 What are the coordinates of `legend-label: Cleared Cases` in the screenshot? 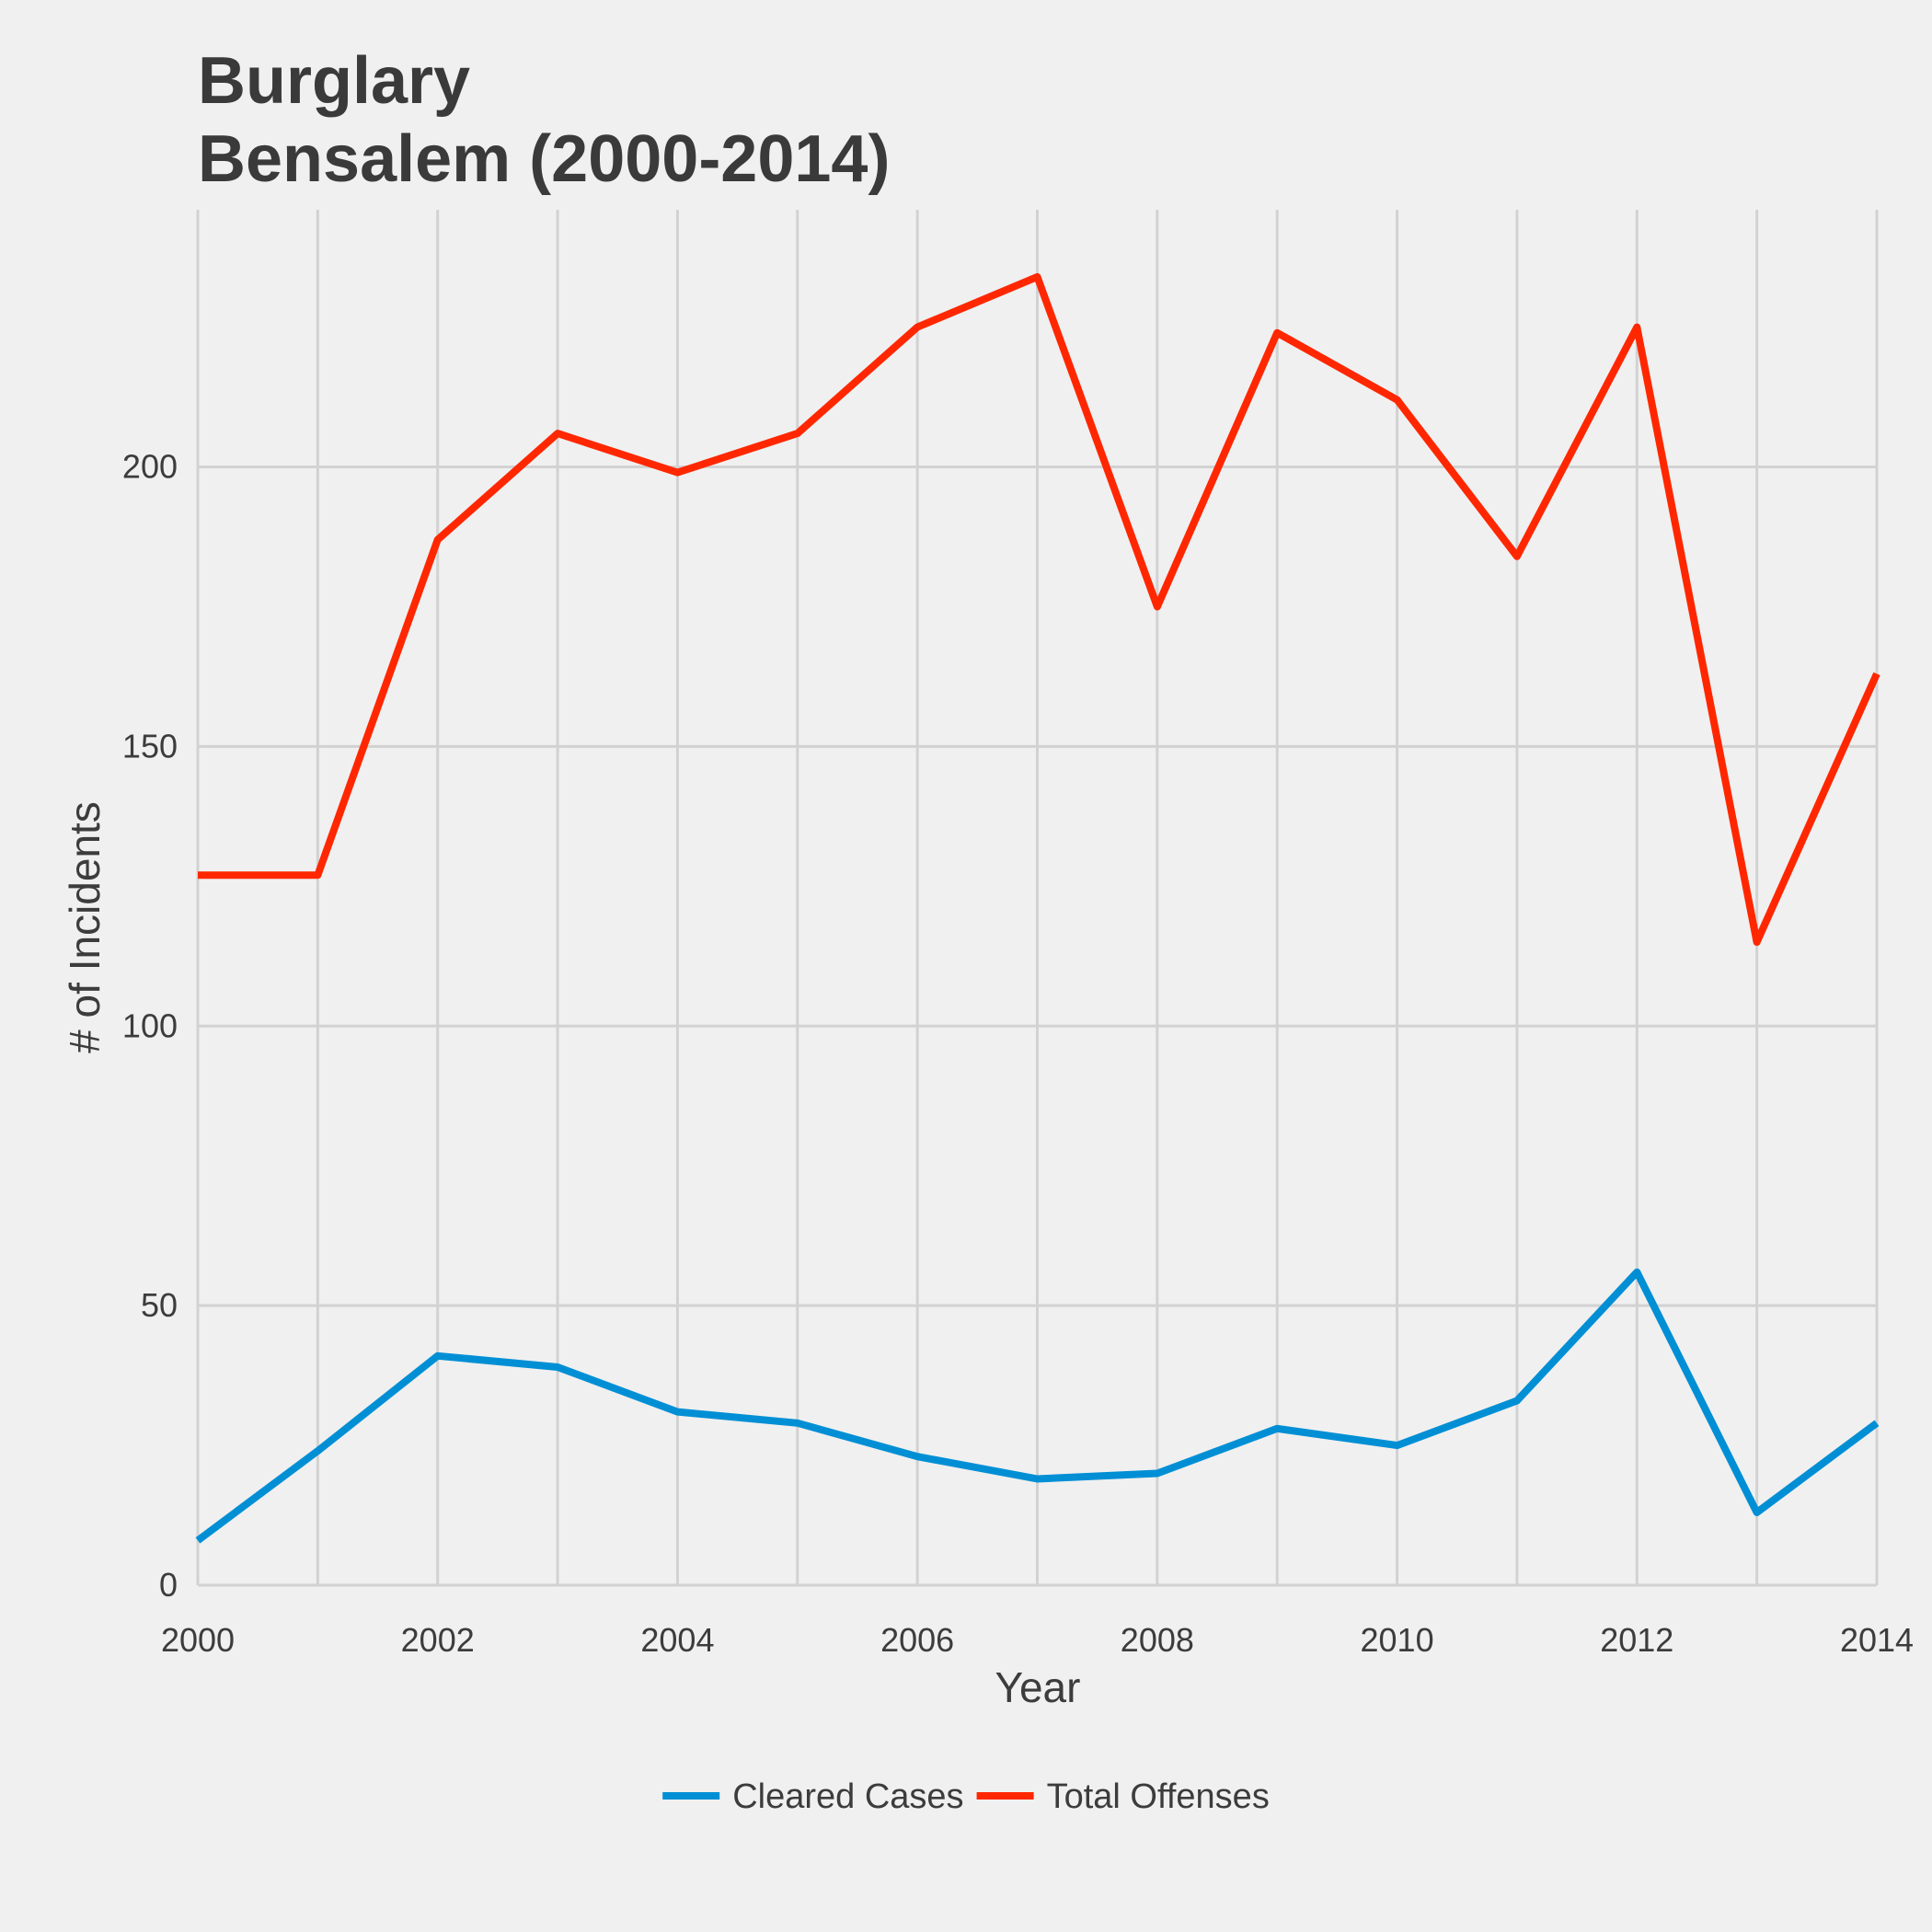 It's located at (847, 1796).